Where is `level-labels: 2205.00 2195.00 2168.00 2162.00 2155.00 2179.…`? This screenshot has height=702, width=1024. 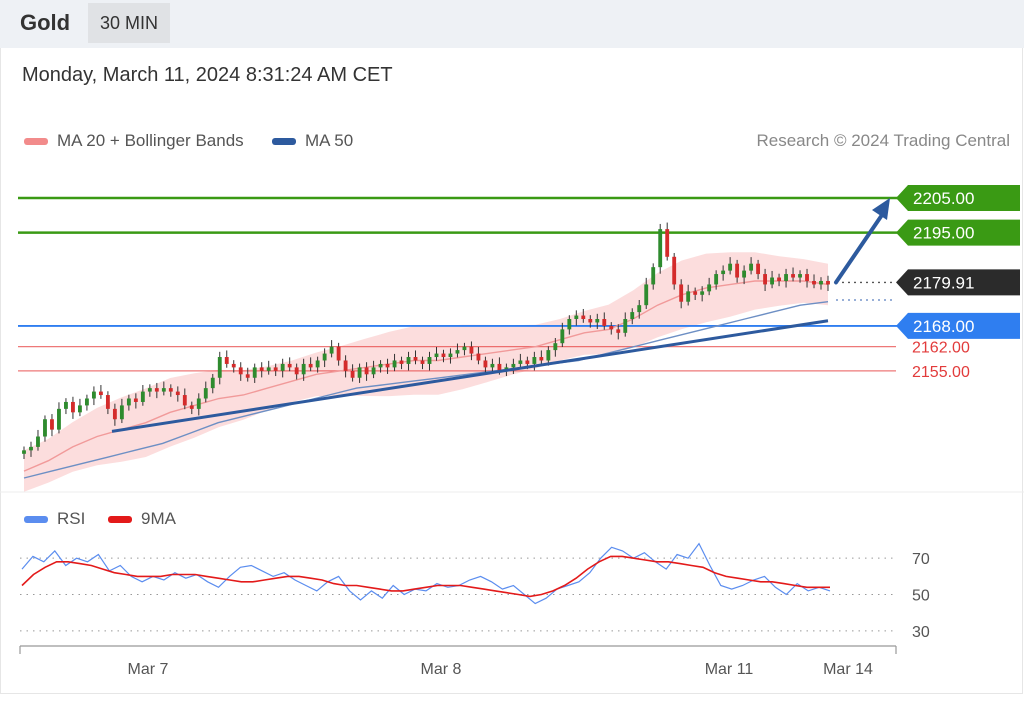 level-labels: 2205.00 2195.00 2168.00 2162.00 2155.00 2179.… is located at coordinates (958, 283).